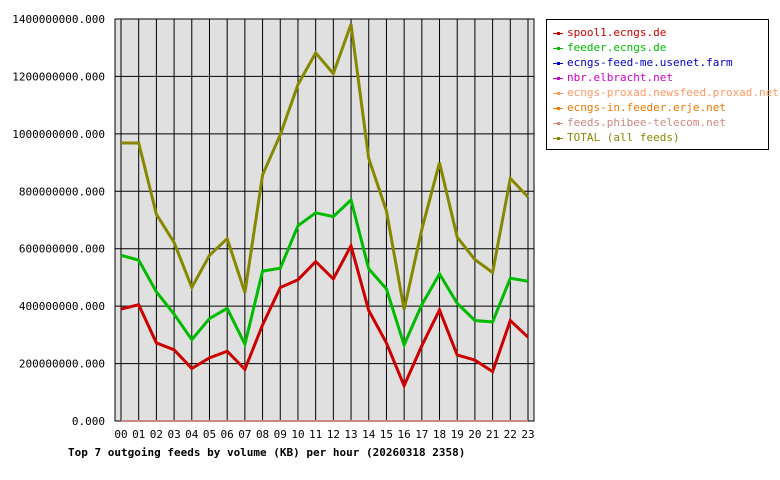 The width and height of the screenshot is (780, 480). What do you see at coordinates (510, 434) in the screenshot?
I see `x-tick-label: 22` at bounding box center [510, 434].